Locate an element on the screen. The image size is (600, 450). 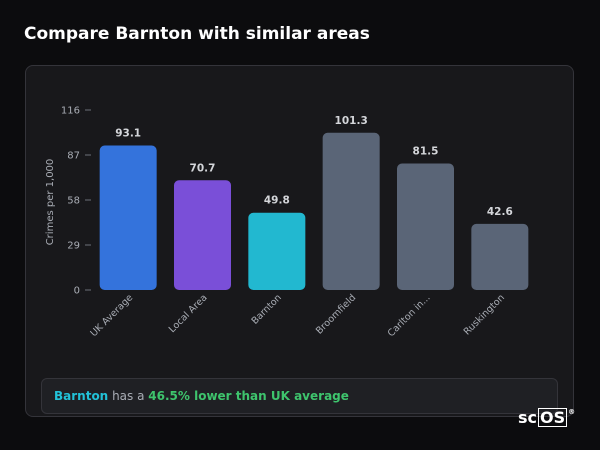
x-tick-label: UK Average is located at coordinates (111, 315).